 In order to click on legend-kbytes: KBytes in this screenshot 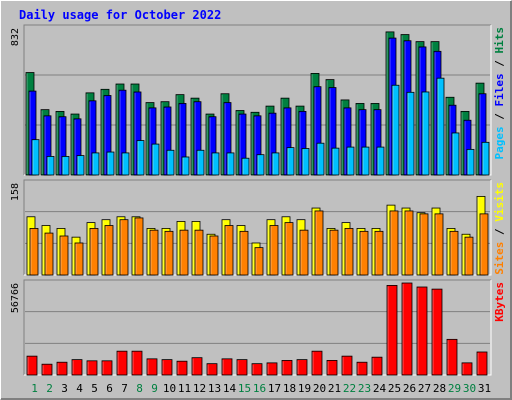, I will do `click(499, 302)`.